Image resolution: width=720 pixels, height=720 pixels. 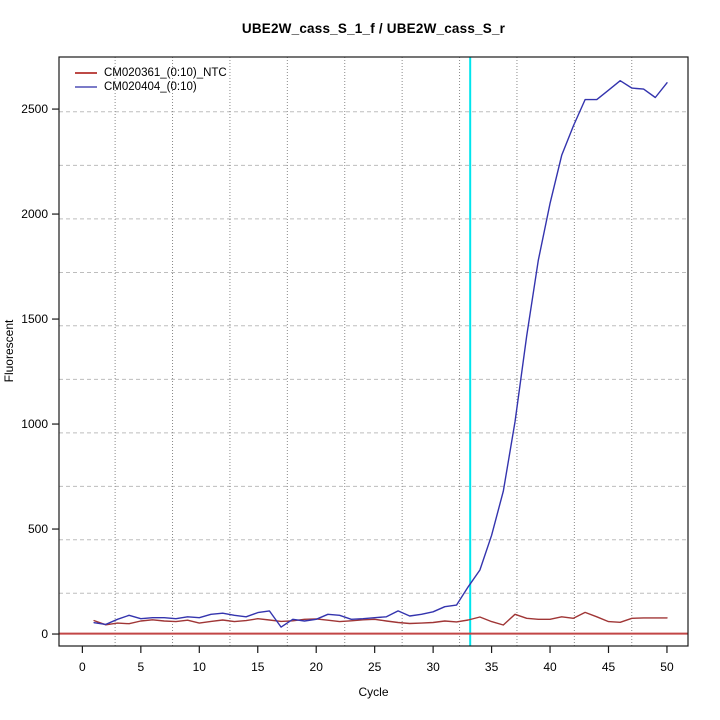 What do you see at coordinates (9, 351) in the screenshot?
I see `y-axis-title: Fluorescent` at bounding box center [9, 351].